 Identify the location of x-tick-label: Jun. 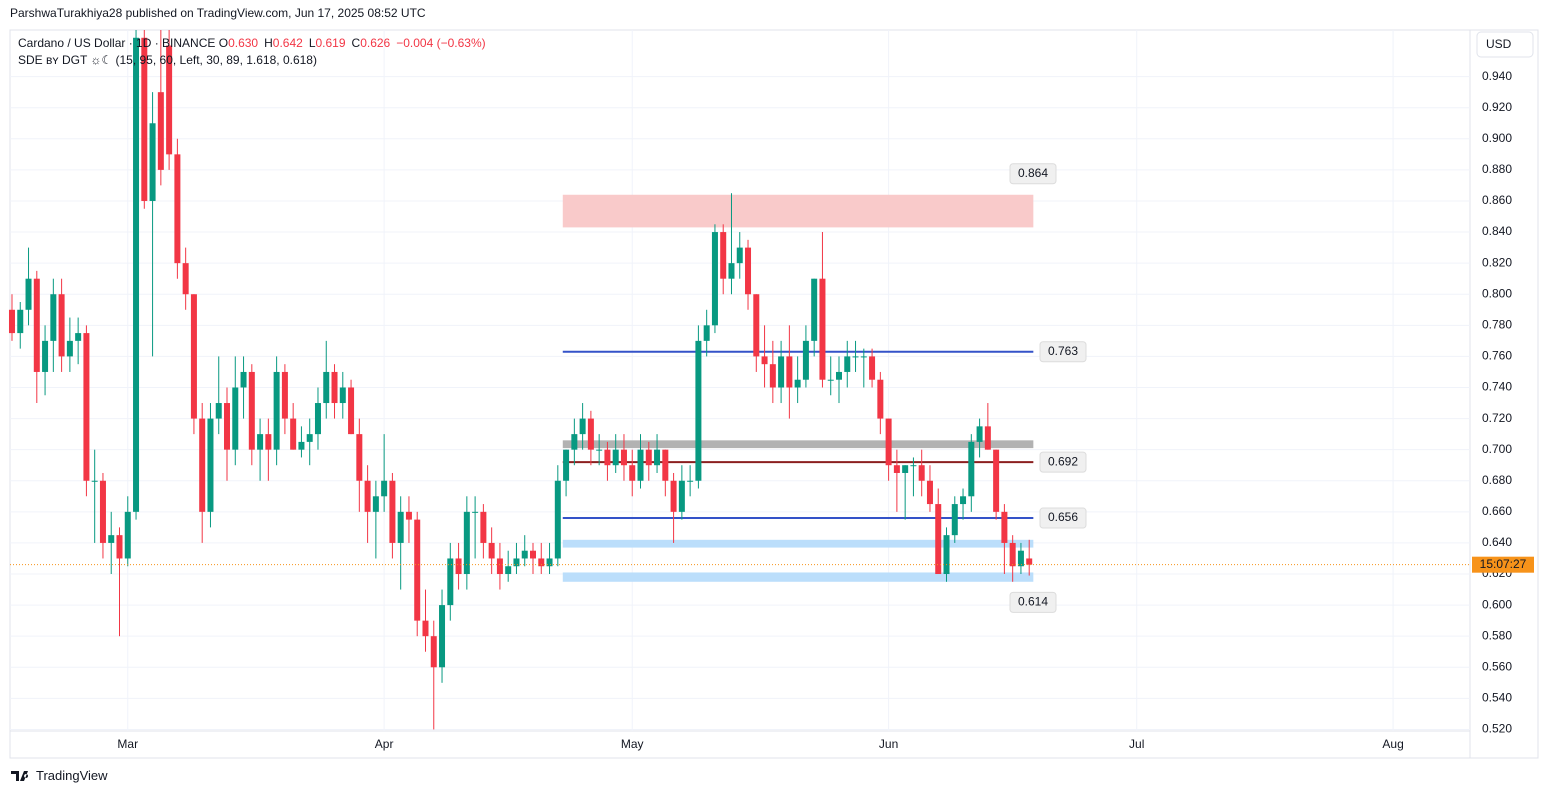
(888, 744).